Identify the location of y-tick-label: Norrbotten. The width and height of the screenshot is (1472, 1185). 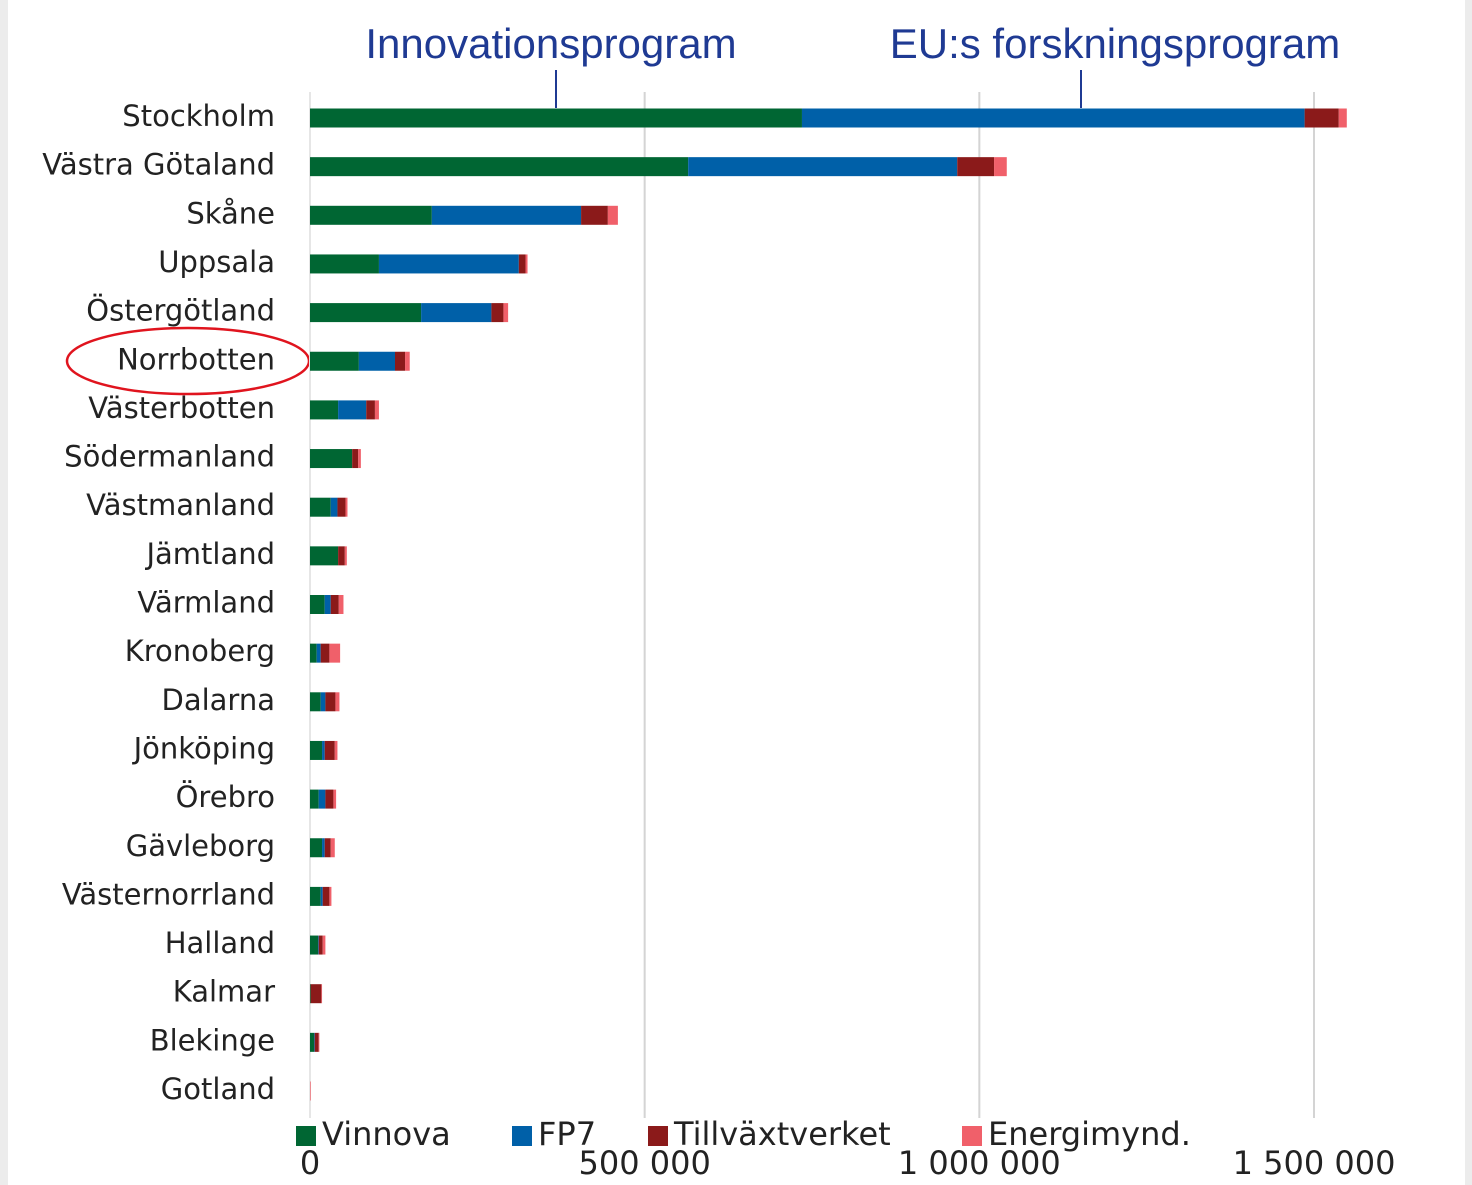
(196, 359).